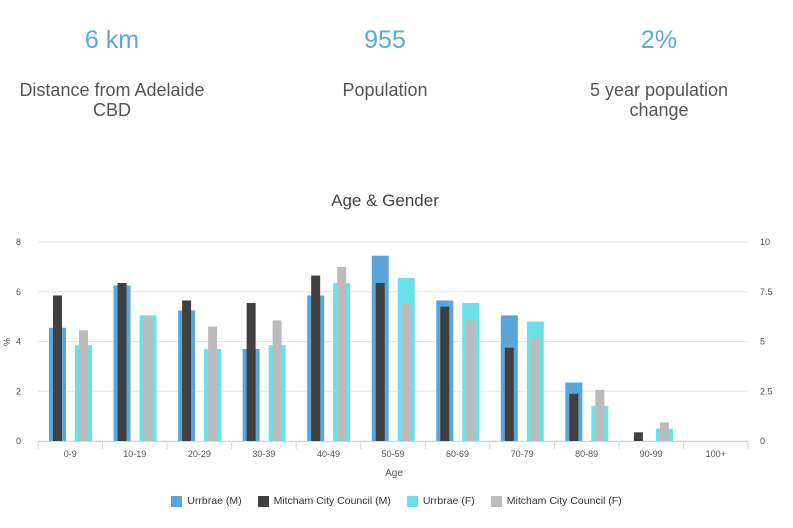  What do you see at coordinates (214, 501) in the screenshot?
I see `legend-label: Urrbrae (M)` at bounding box center [214, 501].